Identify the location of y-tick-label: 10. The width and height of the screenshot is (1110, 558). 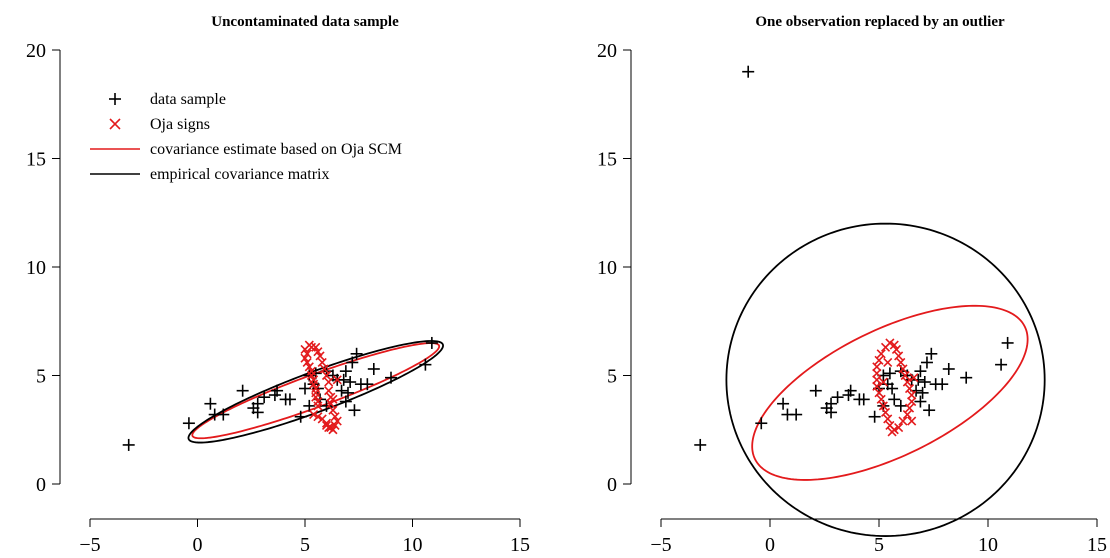
(607, 268).